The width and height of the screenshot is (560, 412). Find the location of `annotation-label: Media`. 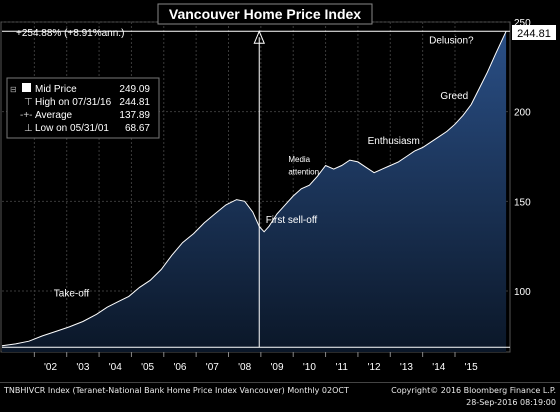

annotation-label: Media is located at coordinates (299, 159).